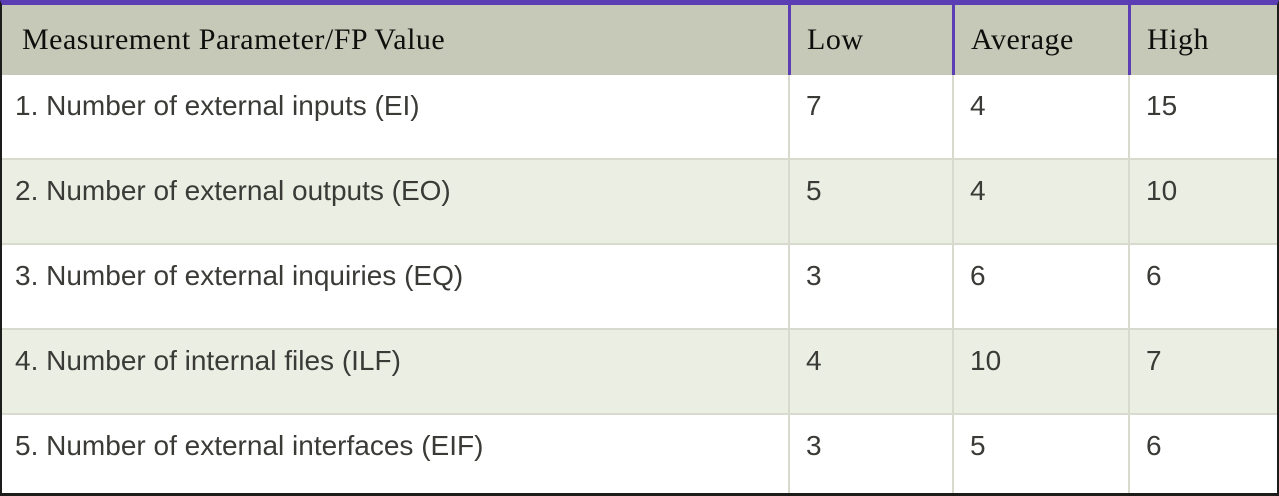 This screenshot has height=496, width=1279. Describe the element at coordinates (1202, 371) in the screenshot. I see `row-high-value: 7` at that location.